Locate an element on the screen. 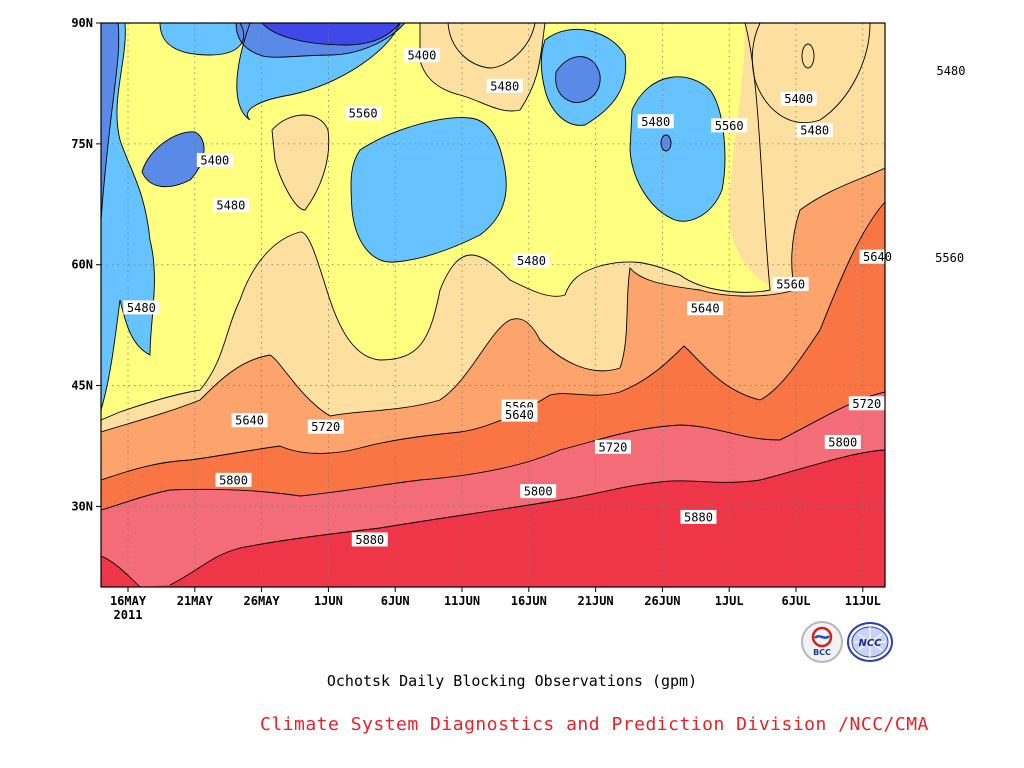 This screenshot has width=1024, height=768. bcc-logo: BCC is located at coordinates (822, 642).